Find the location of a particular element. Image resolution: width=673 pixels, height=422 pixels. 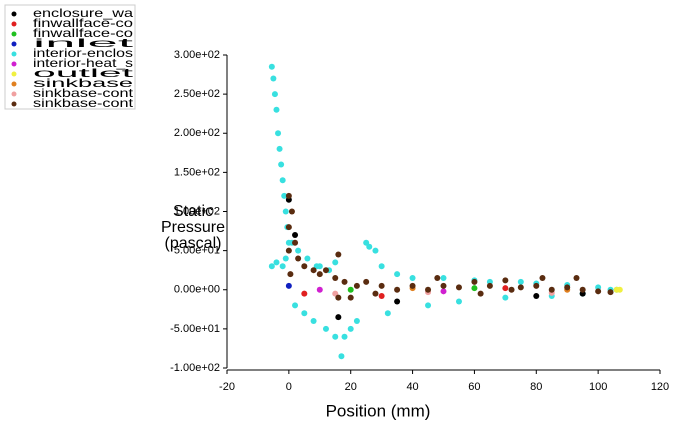

y-tick-label: 3.00e+02 is located at coordinates (197, 55).